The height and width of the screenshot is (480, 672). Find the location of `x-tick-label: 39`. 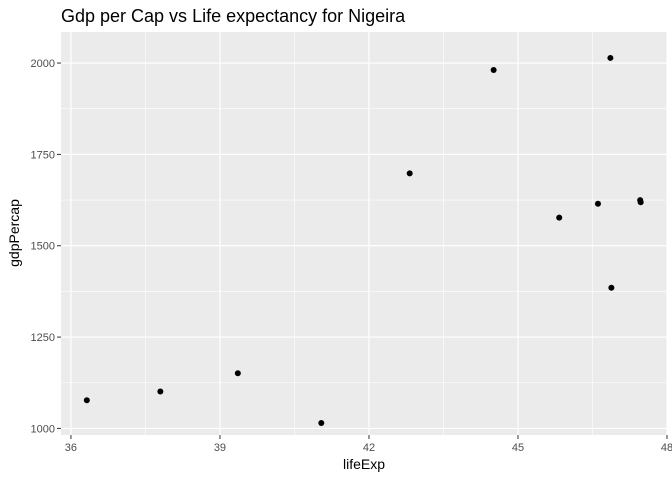

x-tick-label: 39 is located at coordinates (220, 448).